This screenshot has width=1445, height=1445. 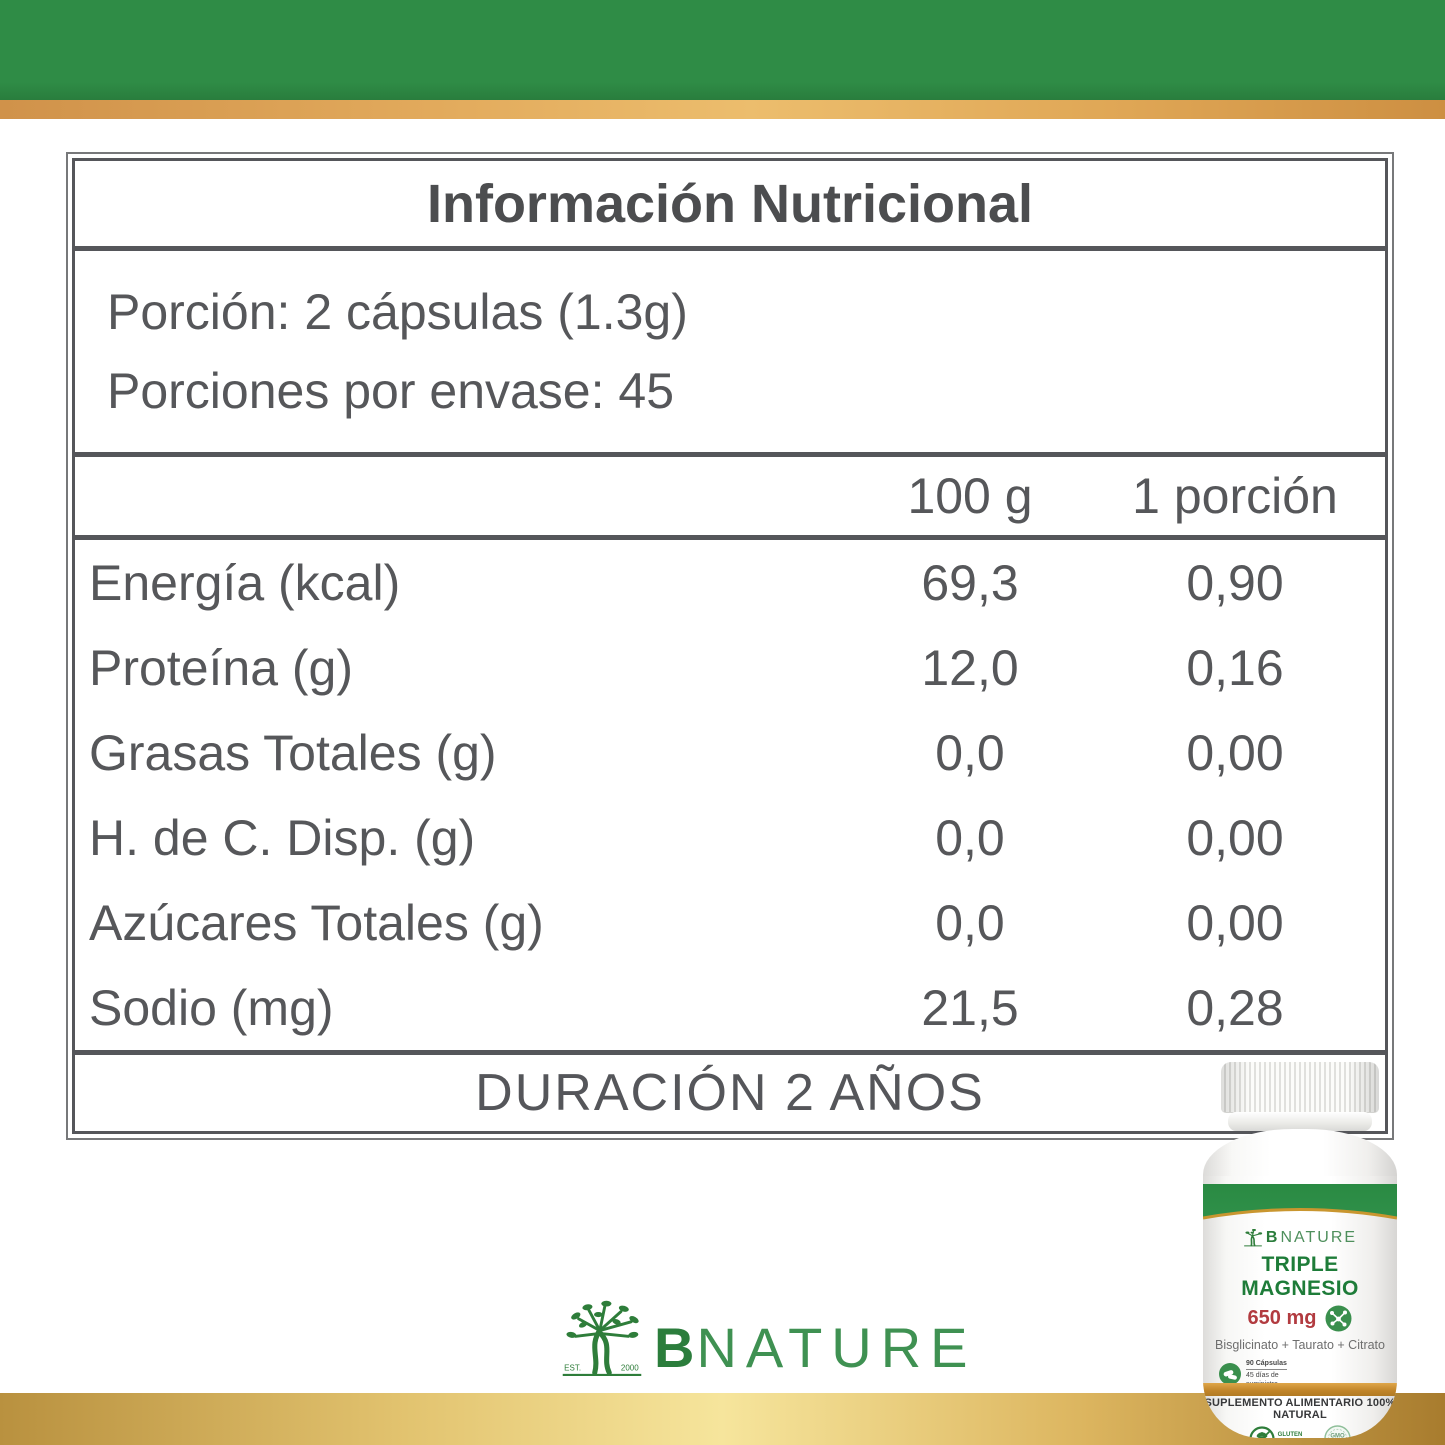 I want to click on bottle-body: B NATURE TRIPLE MAGNESIO 650 mg, so click(x=1300, y=1307).